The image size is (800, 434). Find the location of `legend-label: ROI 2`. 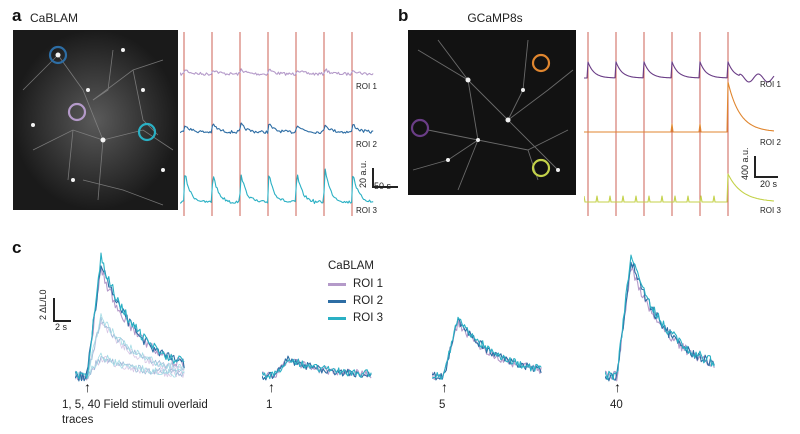

legend-label: ROI 2 is located at coordinates (368, 301).